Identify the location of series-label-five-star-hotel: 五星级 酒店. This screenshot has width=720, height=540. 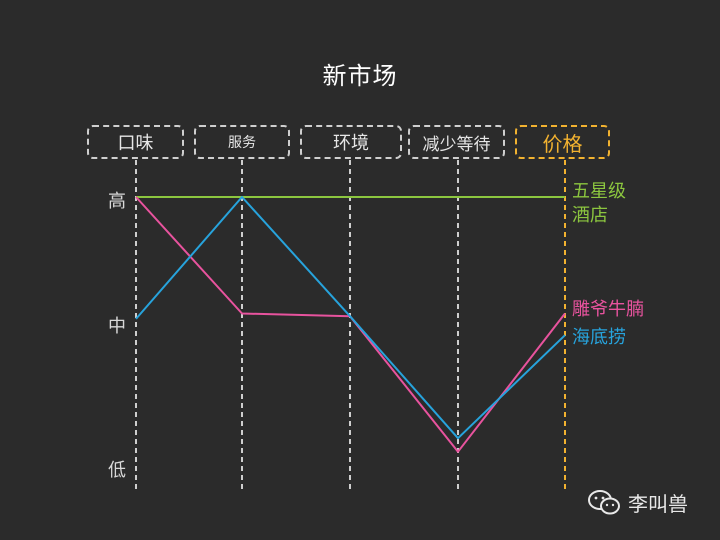
(599, 203).